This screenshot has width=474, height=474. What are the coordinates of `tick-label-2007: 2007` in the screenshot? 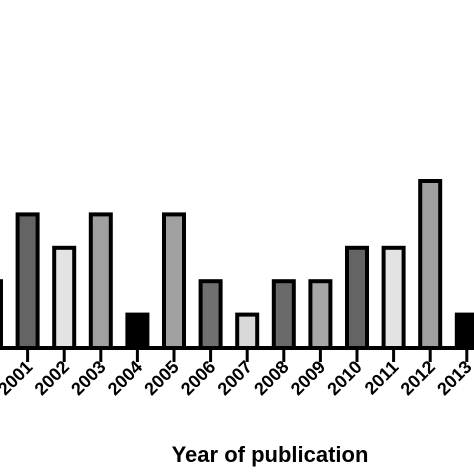 It's located at (235, 378).